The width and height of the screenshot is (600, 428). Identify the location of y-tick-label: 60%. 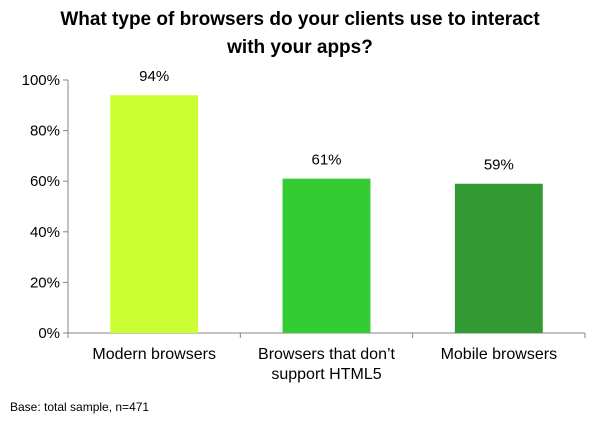
(45, 181).